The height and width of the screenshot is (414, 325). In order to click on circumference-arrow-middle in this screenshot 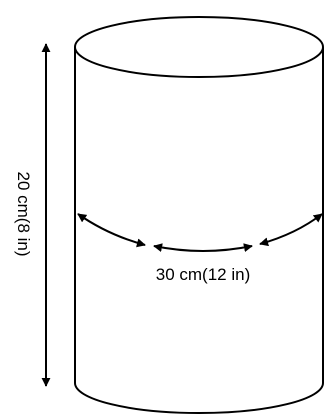, I will do `click(203, 248)`.